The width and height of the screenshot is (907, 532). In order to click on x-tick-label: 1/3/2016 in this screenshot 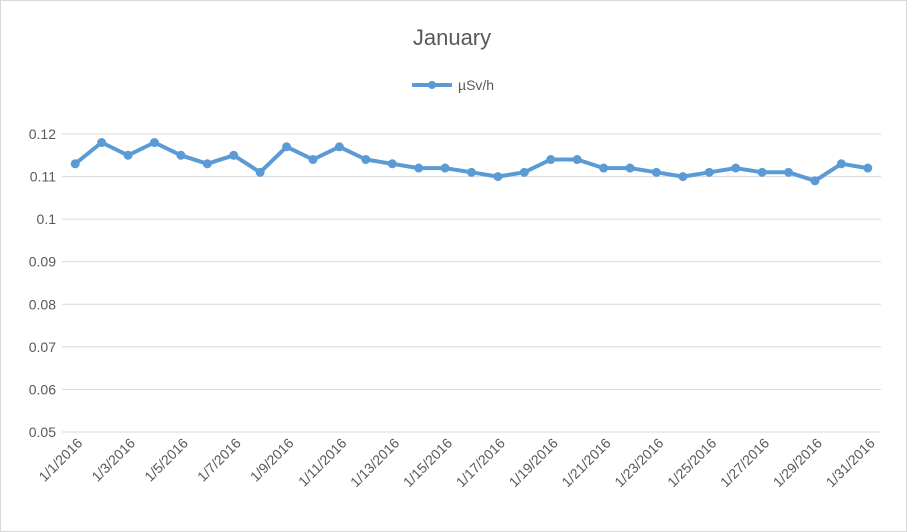, I will do `click(113, 460)`.